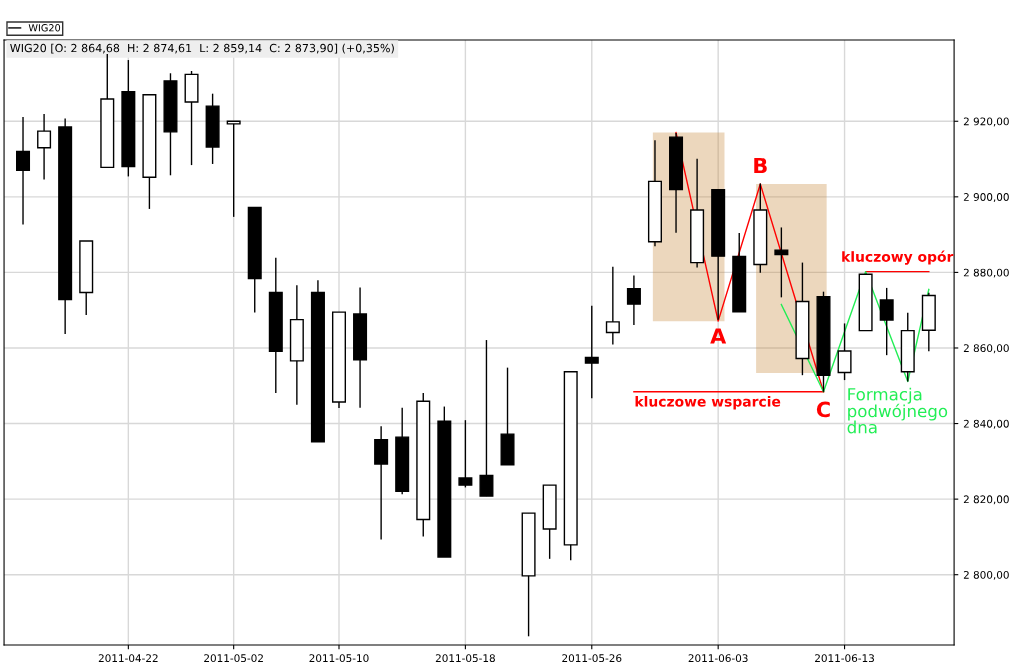 Image resolution: width=1015 pixels, height=667 pixels. Describe the element at coordinates (128, 658) in the screenshot. I see `x-tick-label: 2011-04-22` at that location.